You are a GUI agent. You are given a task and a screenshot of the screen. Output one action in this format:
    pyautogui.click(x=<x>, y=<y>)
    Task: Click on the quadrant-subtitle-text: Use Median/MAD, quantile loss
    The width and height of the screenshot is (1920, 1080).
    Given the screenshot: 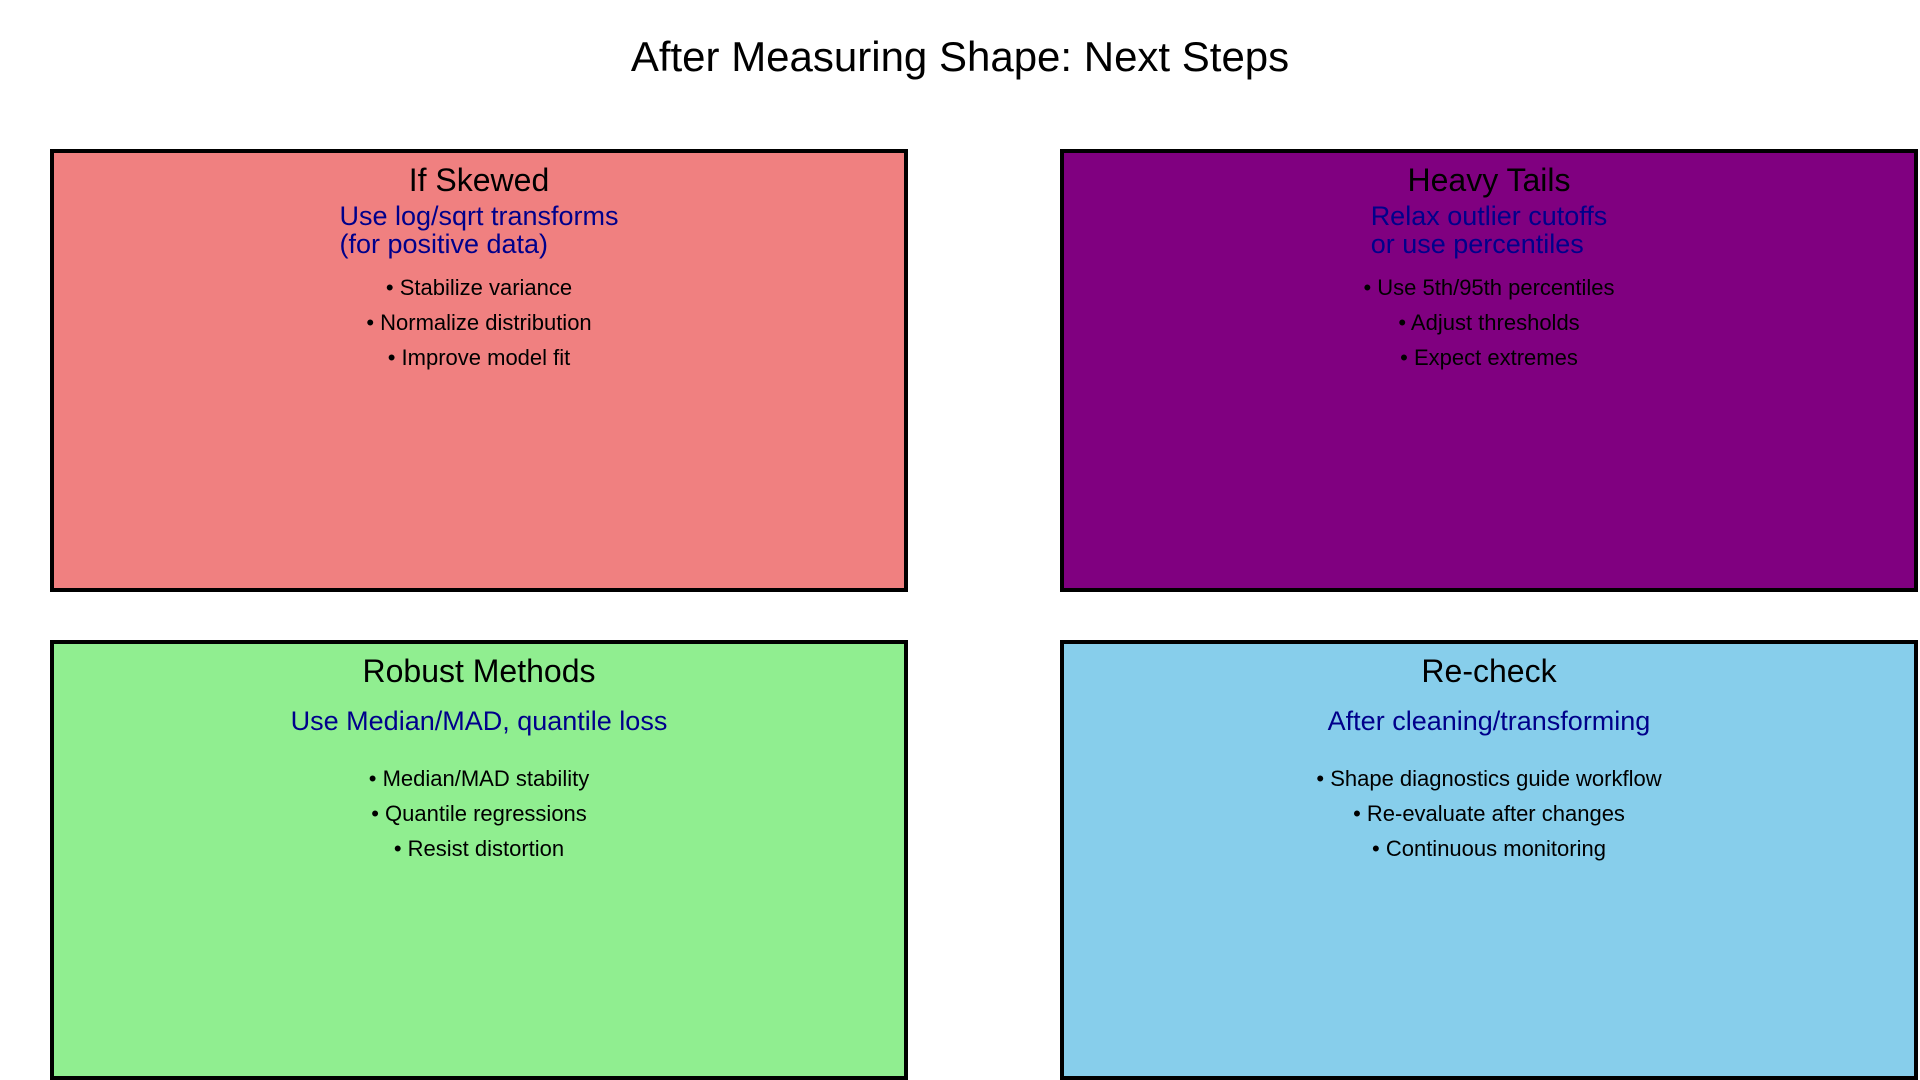 What is the action you would take?
    pyautogui.click(x=479, y=721)
    